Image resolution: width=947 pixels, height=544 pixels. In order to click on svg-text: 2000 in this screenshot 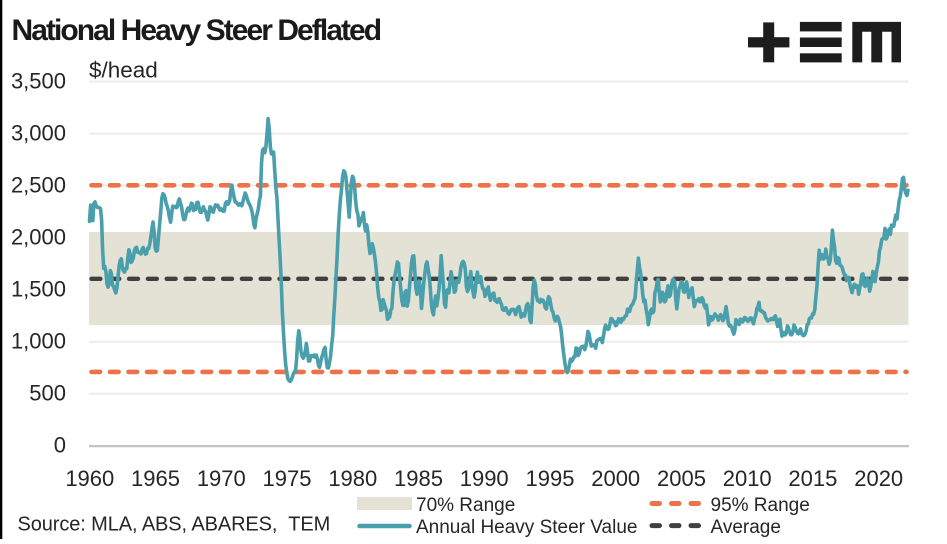, I will do `click(615, 478)`.